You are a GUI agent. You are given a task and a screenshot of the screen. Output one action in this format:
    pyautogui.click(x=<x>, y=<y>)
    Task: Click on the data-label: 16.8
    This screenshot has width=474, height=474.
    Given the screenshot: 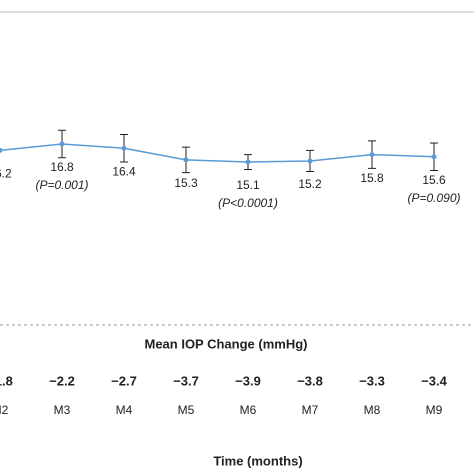 What is the action you would take?
    pyautogui.click(x=62, y=167)
    